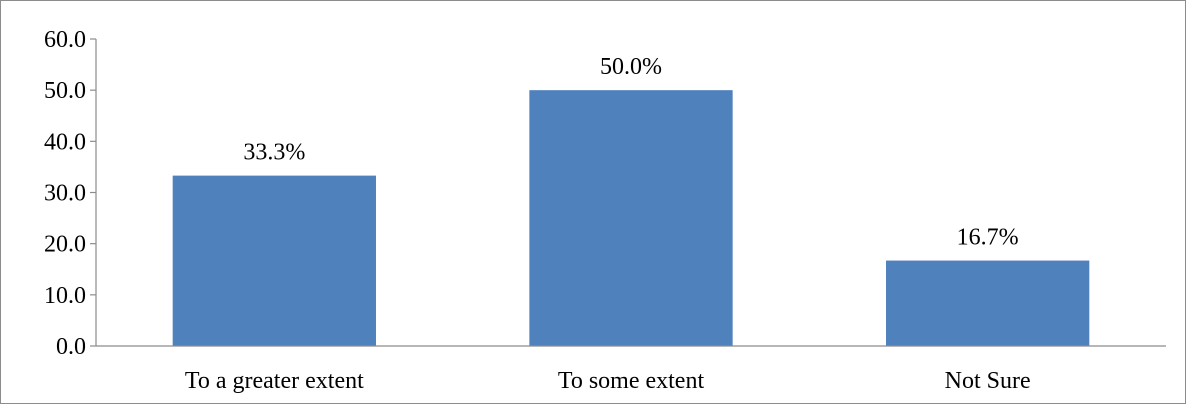 The width and height of the screenshot is (1186, 405). I want to click on bar-data-label: 50.0%, so click(631, 67).